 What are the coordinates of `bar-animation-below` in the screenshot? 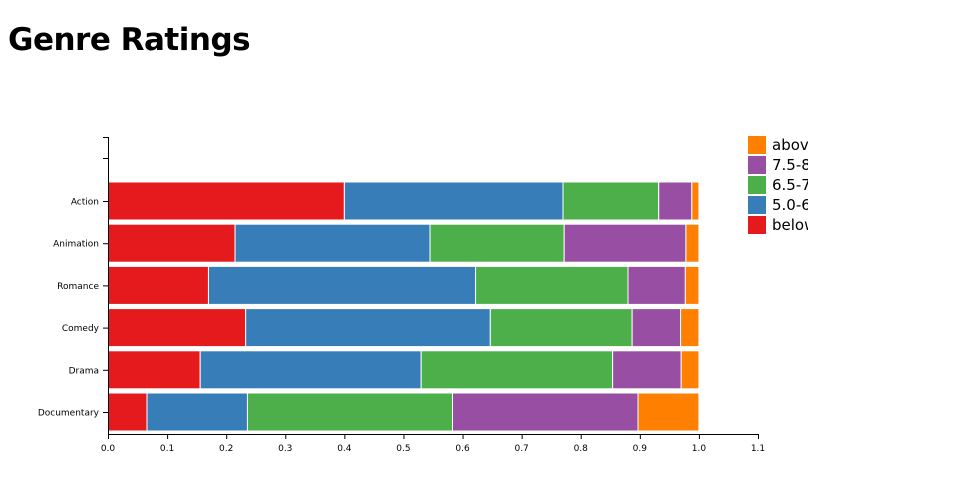 It's located at (171, 243).